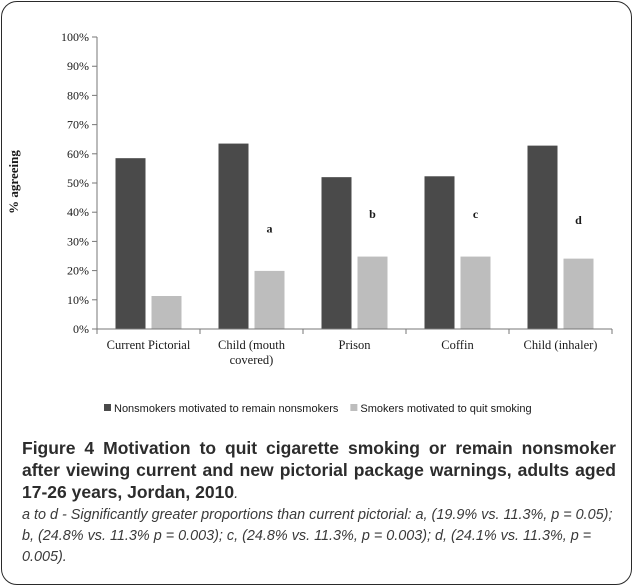 This screenshot has height=588, width=635. Describe the element at coordinates (355, 345) in the screenshot. I see `x-tick-label: Prison` at that location.